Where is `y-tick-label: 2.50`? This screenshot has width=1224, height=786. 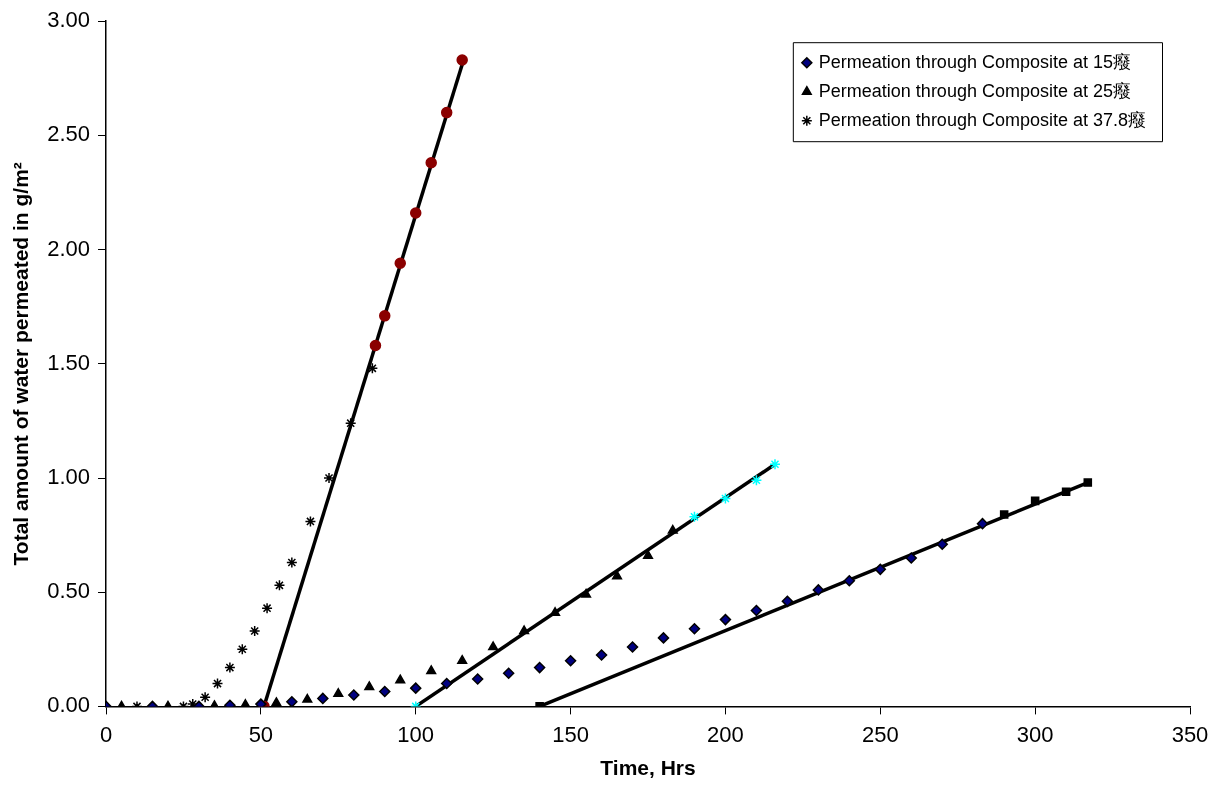 y-tick-label: 2.50 is located at coordinates (69, 134).